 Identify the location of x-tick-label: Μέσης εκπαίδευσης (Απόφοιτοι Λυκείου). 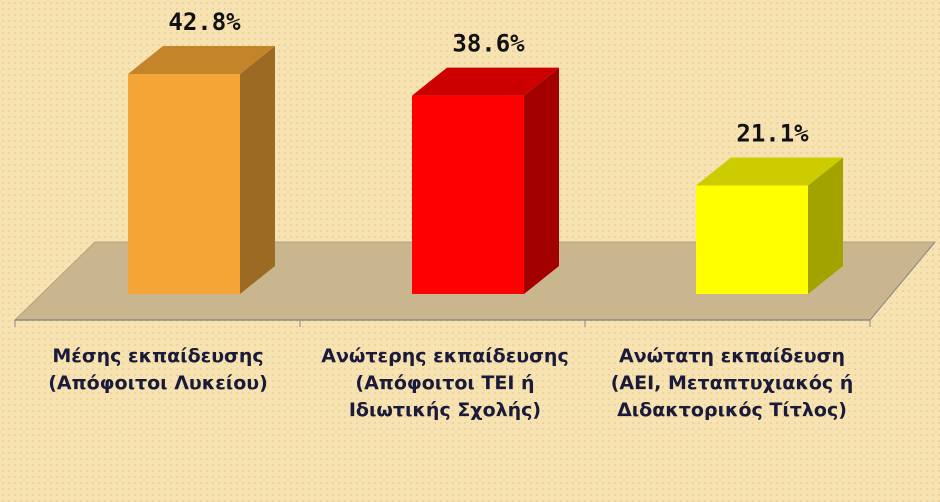
(158, 369).